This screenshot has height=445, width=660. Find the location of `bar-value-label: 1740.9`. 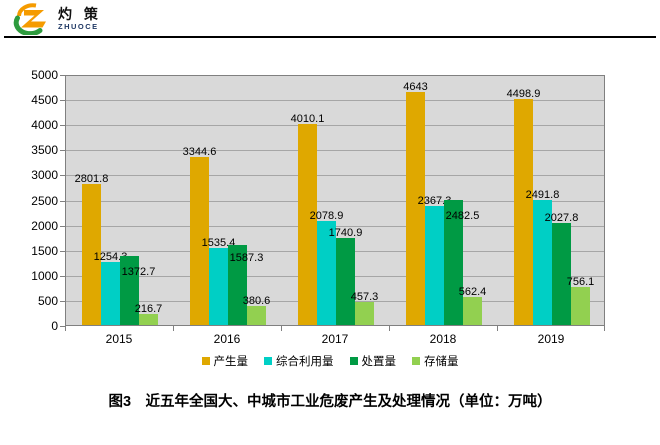

bar-value-label: 1740.9 is located at coordinates (345, 232).